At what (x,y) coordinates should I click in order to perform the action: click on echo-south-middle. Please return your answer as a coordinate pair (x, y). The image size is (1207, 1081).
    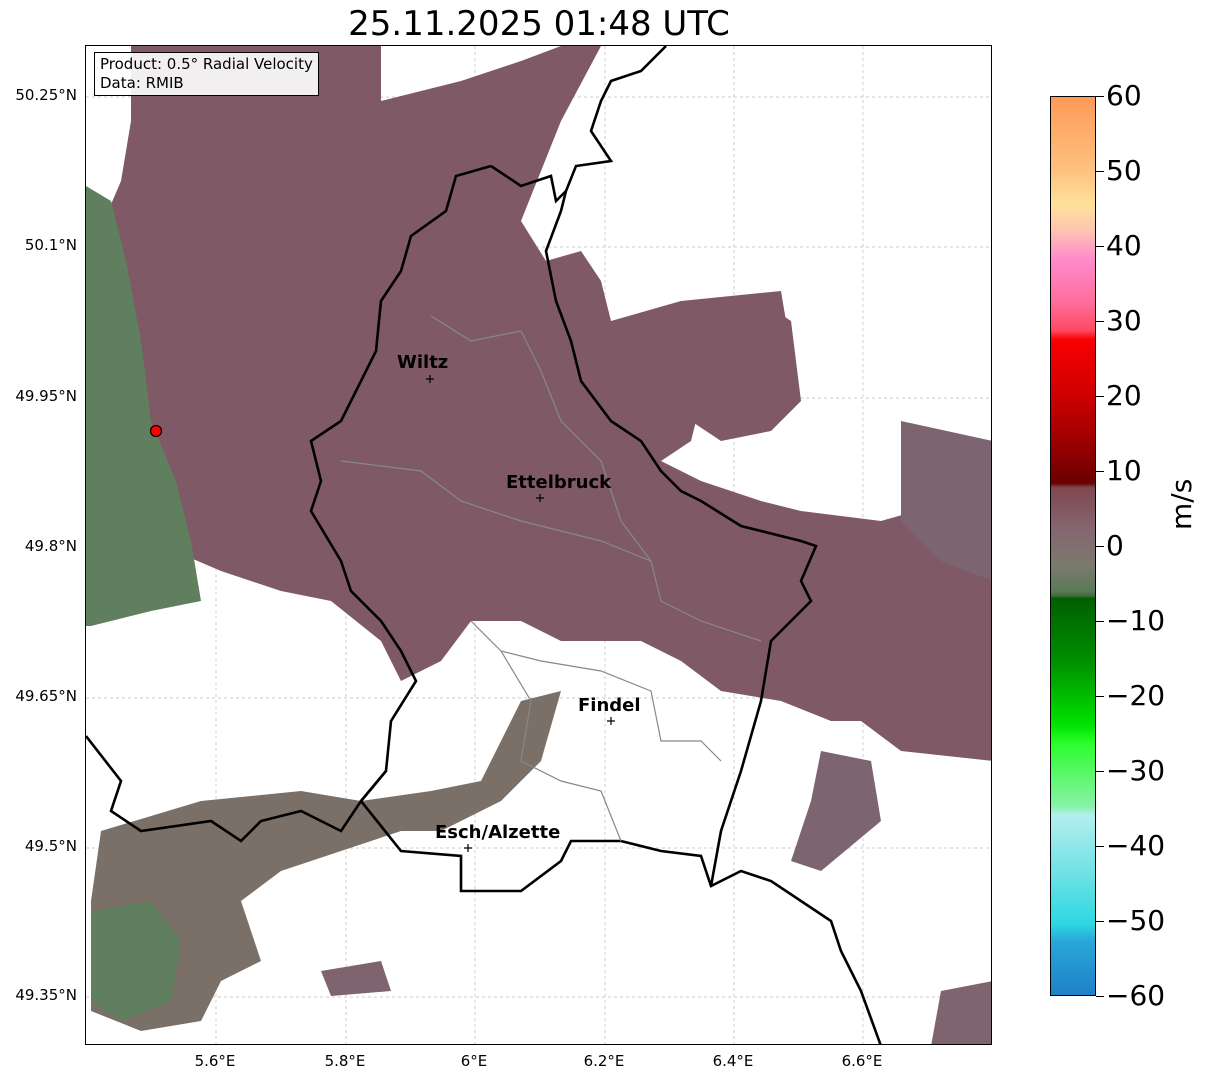
    Looking at the image, I should click on (356, 978).